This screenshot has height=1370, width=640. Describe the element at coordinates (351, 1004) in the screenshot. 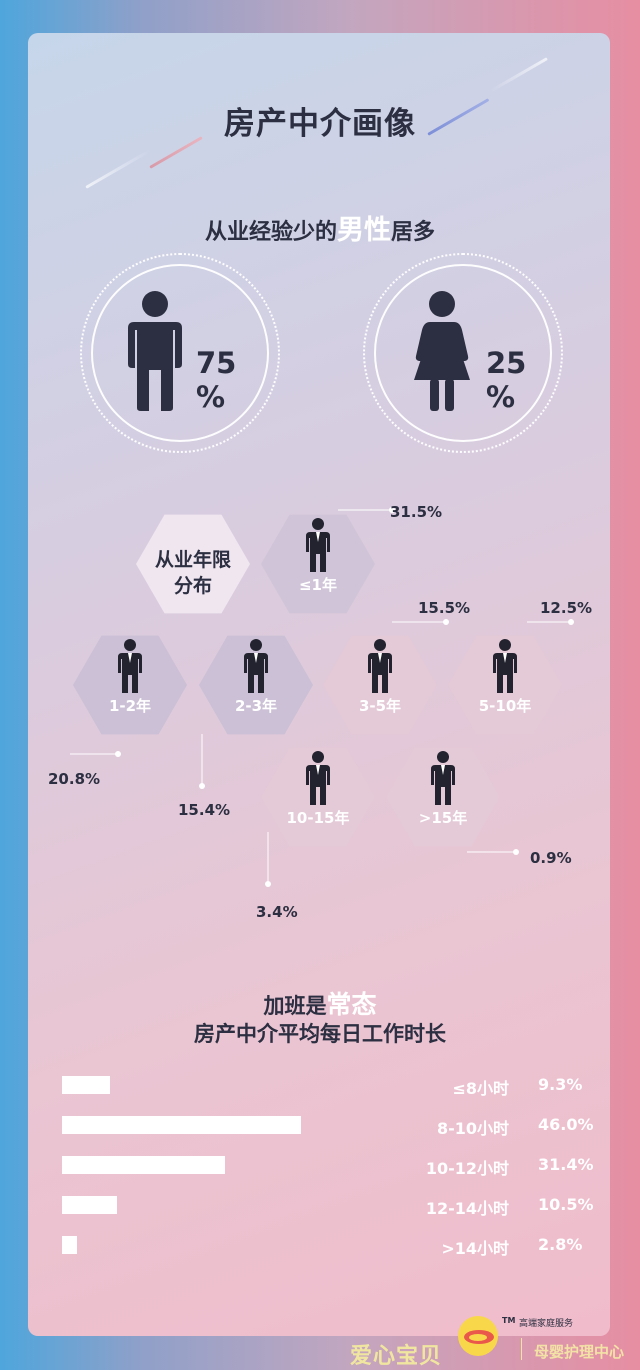

I see `hours-heading-highlight: 常态` at that location.